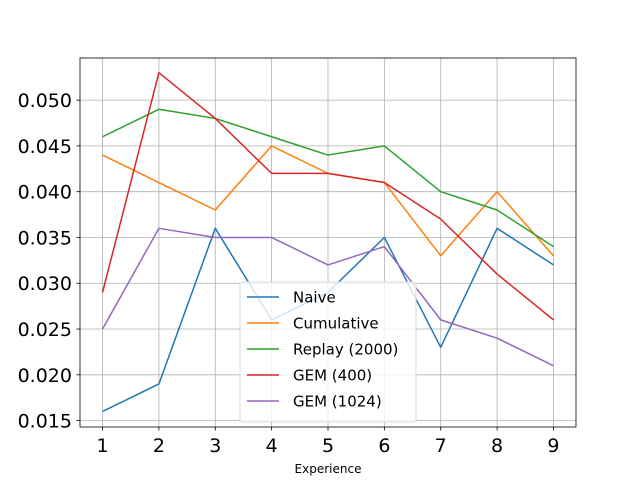 This screenshot has height=484, width=640. What do you see at coordinates (332, 376) in the screenshot?
I see `legend-label-gem-400: GEM (400)` at bounding box center [332, 376].